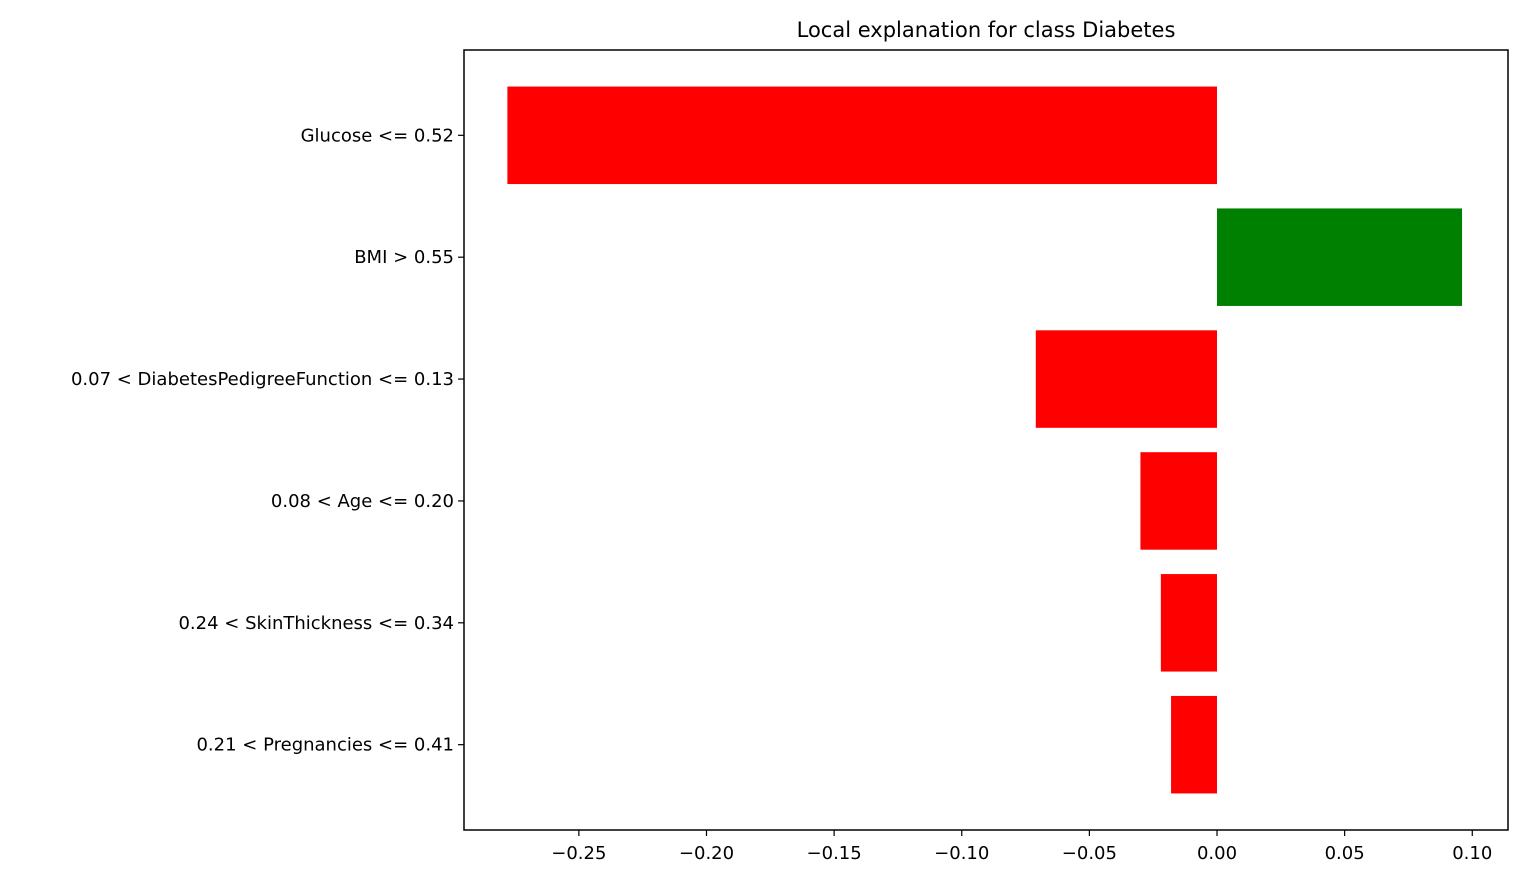 This screenshot has width=1522, height=894. I want to click on x-tick-label: 0.05, so click(1345, 853).